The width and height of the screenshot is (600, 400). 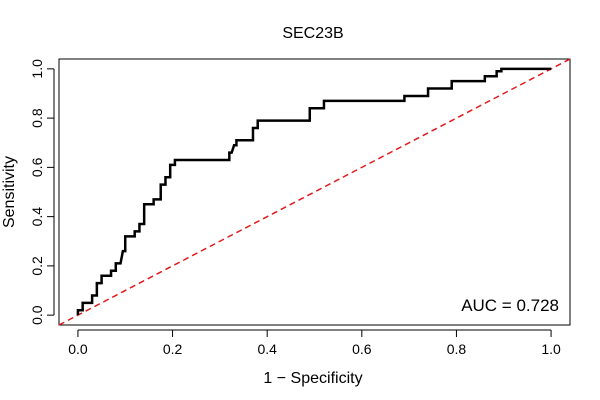 I want to click on auc-annotation: AUC = 0.728, so click(x=510, y=305).